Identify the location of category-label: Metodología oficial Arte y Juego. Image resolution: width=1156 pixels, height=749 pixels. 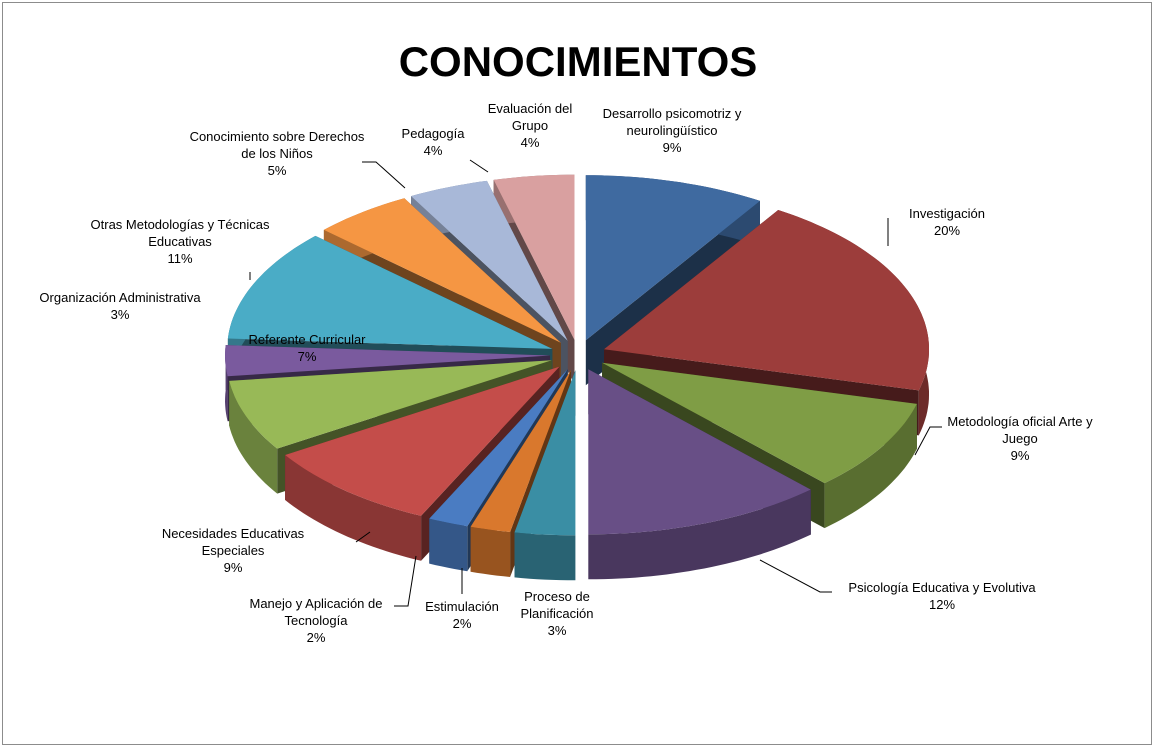
(1020, 430).